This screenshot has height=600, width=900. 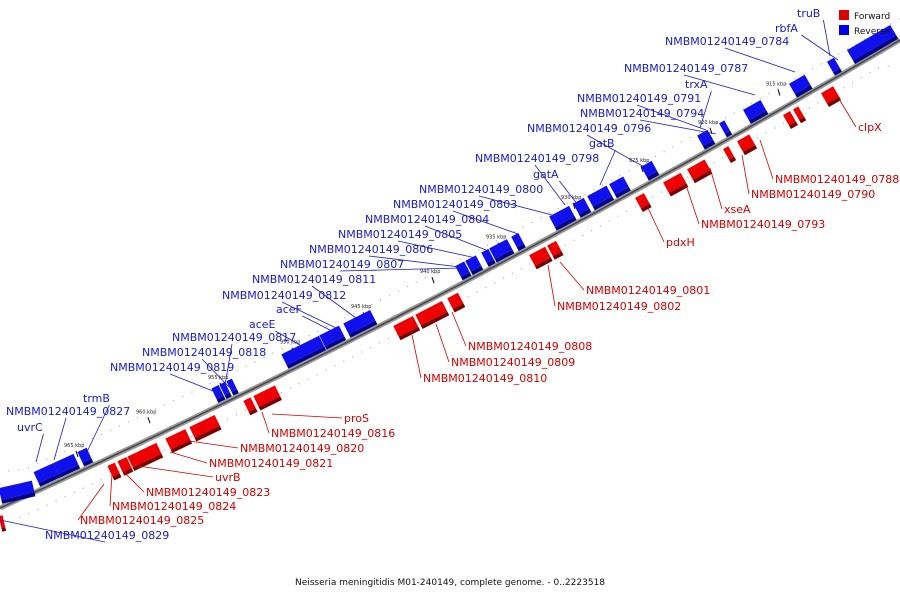 I want to click on forward-gene-0-shadow, so click(x=4, y=529).